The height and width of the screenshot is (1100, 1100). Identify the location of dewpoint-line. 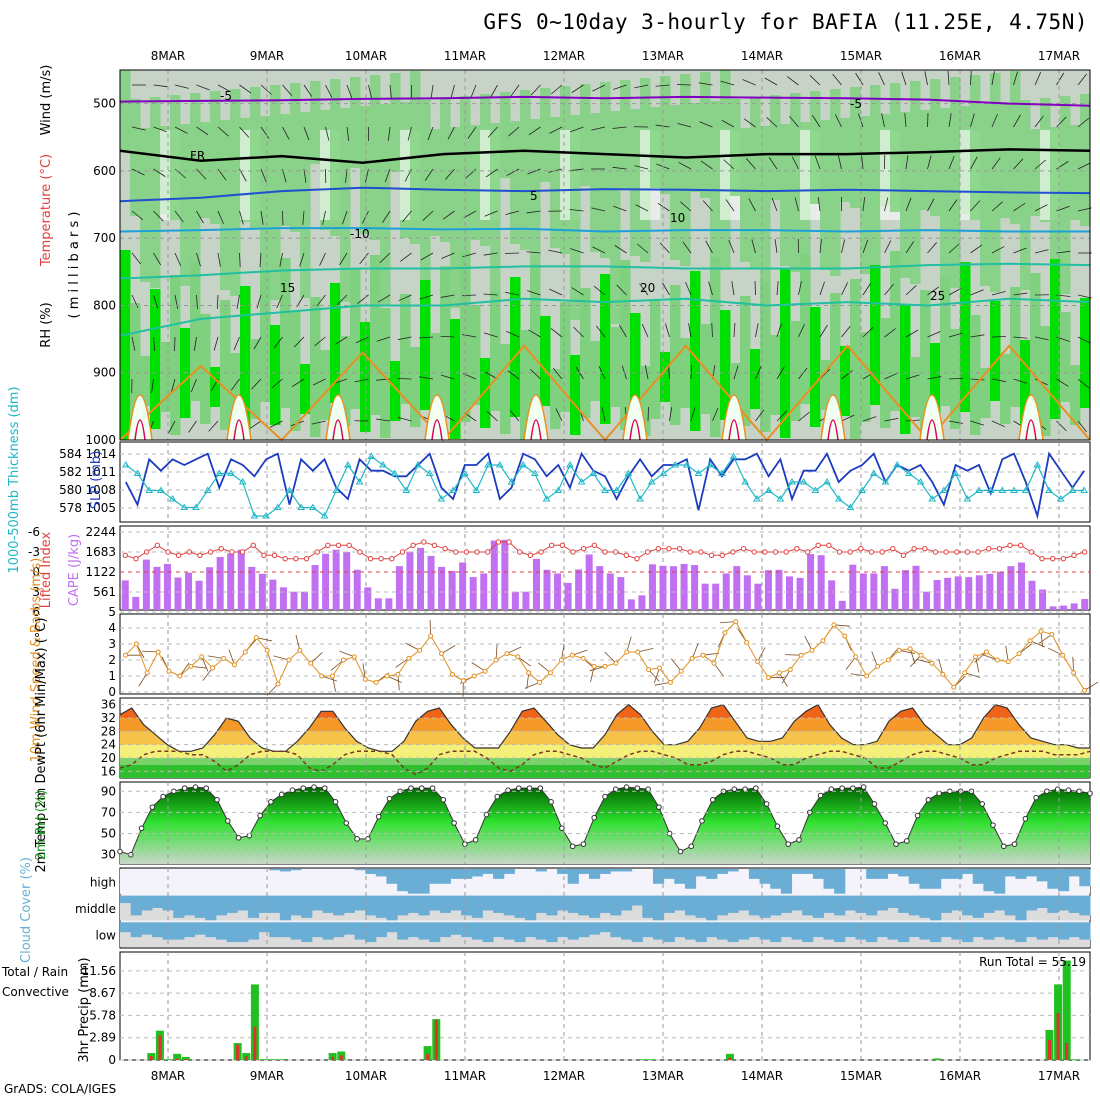
(605, 763).